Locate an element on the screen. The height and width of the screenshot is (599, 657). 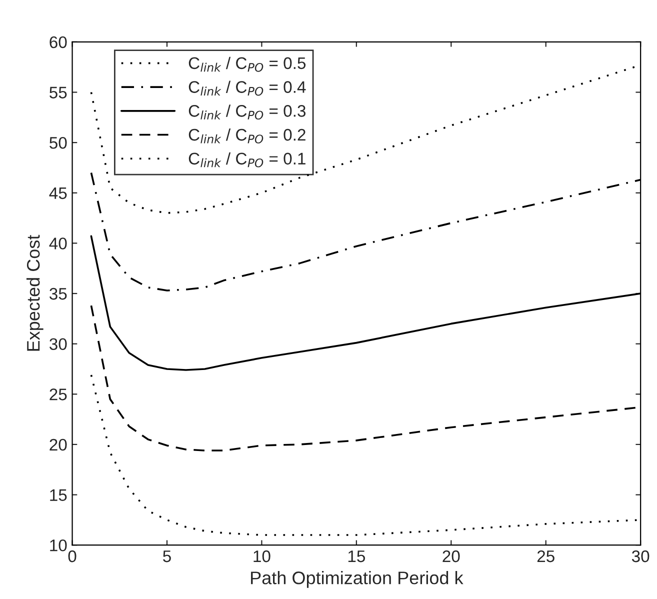
x-tick-label: 30 is located at coordinates (641, 556).